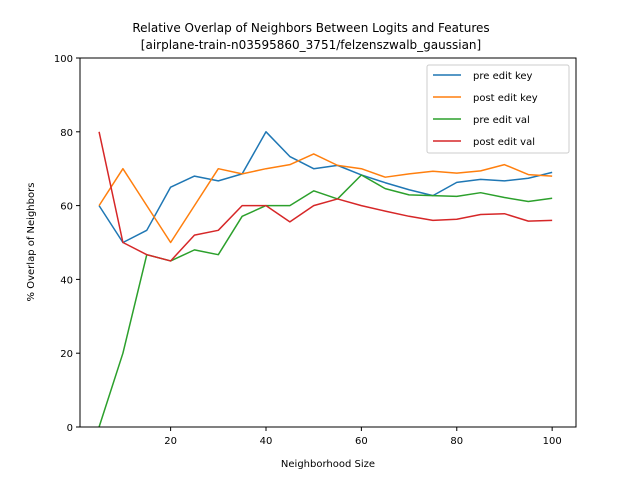 This screenshot has height=480, width=640. What do you see at coordinates (456, 441) in the screenshot?
I see `x-tick-label: 80` at bounding box center [456, 441].